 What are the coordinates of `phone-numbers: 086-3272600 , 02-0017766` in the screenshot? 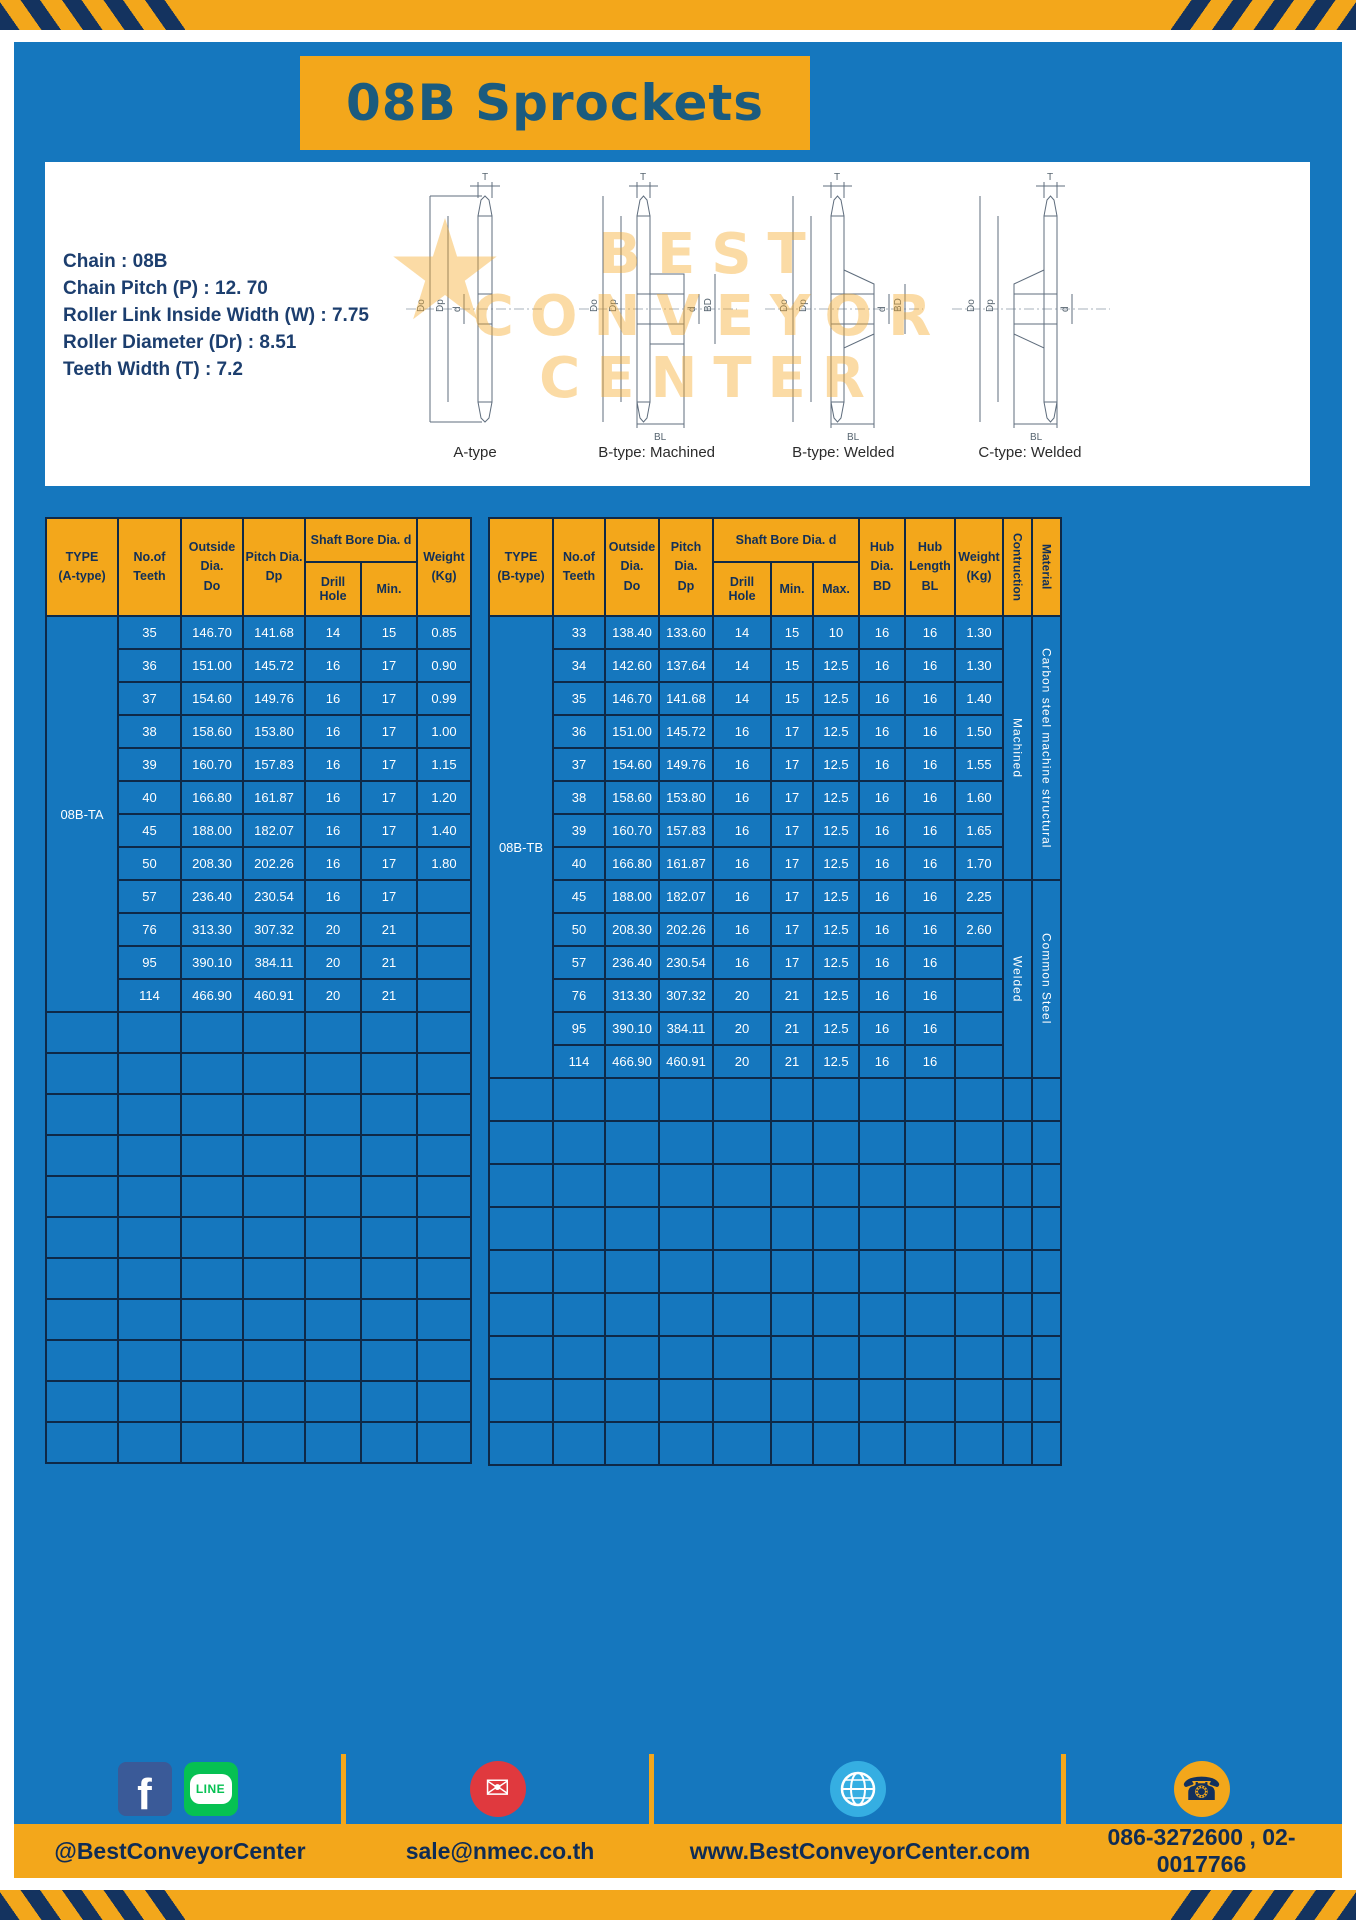 It's located at (1201, 1850).